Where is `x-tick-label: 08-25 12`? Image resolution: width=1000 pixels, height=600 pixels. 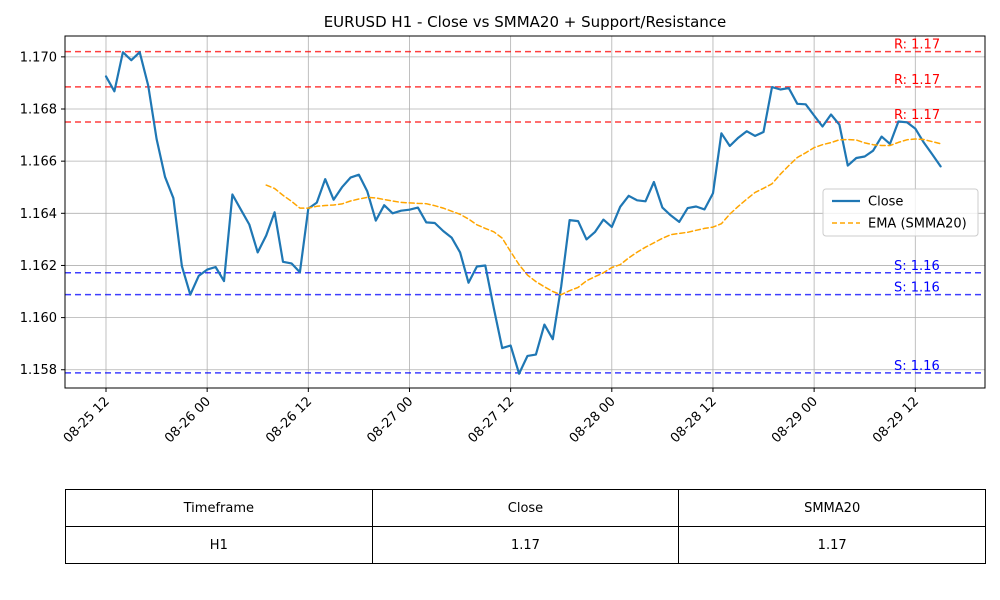 x-tick-label: 08-25 12 is located at coordinates (87, 420).